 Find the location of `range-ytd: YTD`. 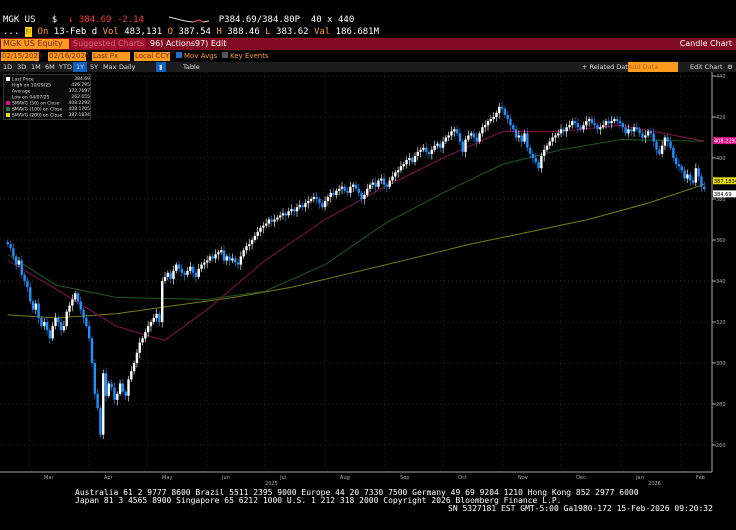

range-ytd: YTD is located at coordinates (65, 67).